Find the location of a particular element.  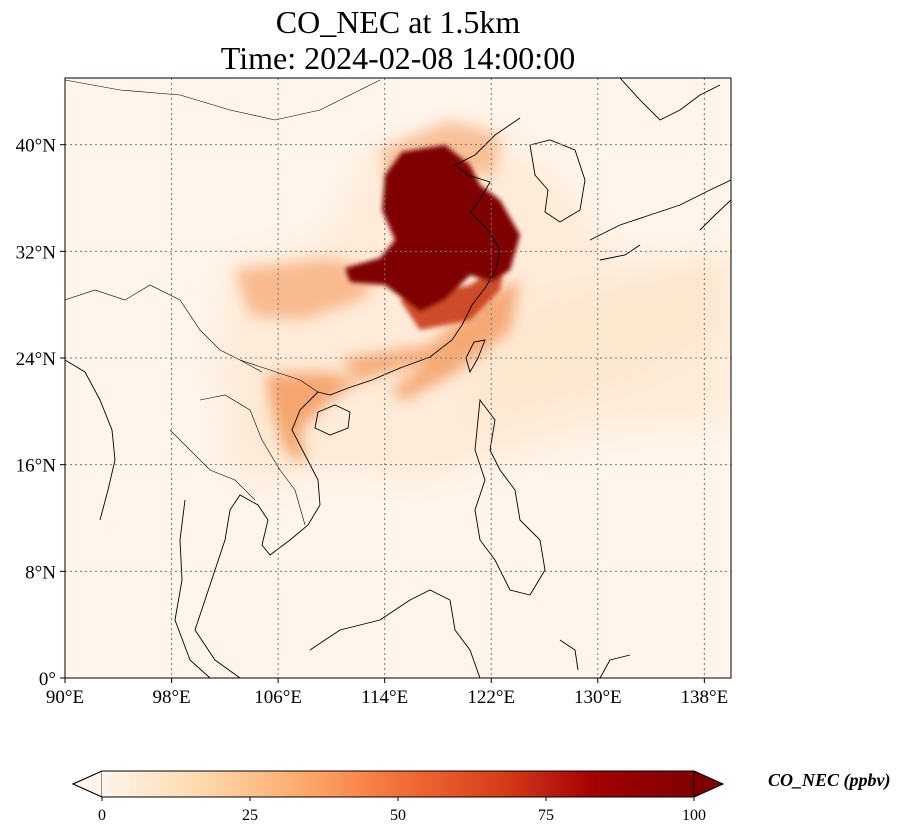

core-layer is located at coordinates (432, 237).